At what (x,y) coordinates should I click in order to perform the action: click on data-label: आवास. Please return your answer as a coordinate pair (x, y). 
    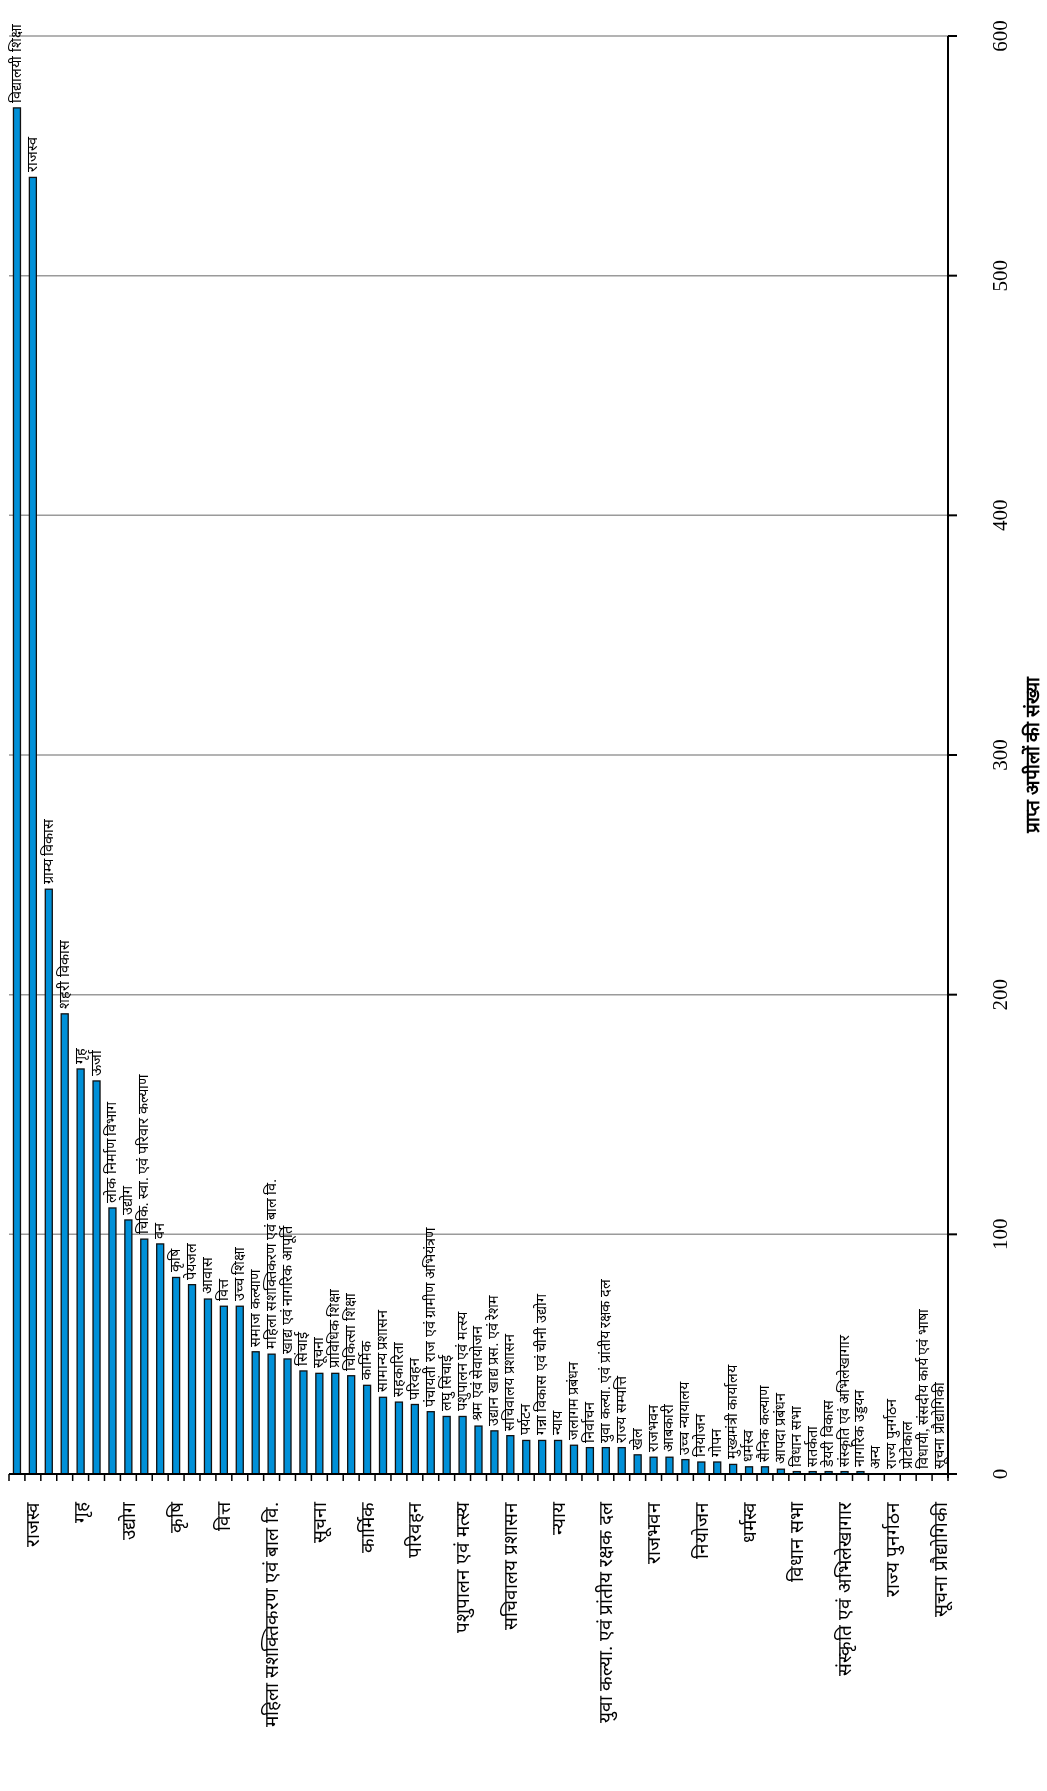
    Looking at the image, I should click on (206, 1276).